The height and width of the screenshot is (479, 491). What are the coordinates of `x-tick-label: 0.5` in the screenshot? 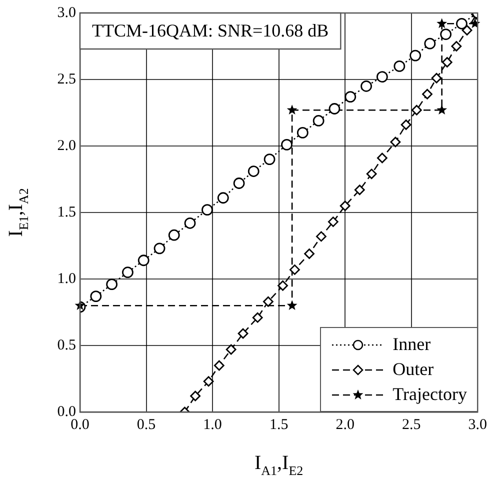 It's located at (146, 424).